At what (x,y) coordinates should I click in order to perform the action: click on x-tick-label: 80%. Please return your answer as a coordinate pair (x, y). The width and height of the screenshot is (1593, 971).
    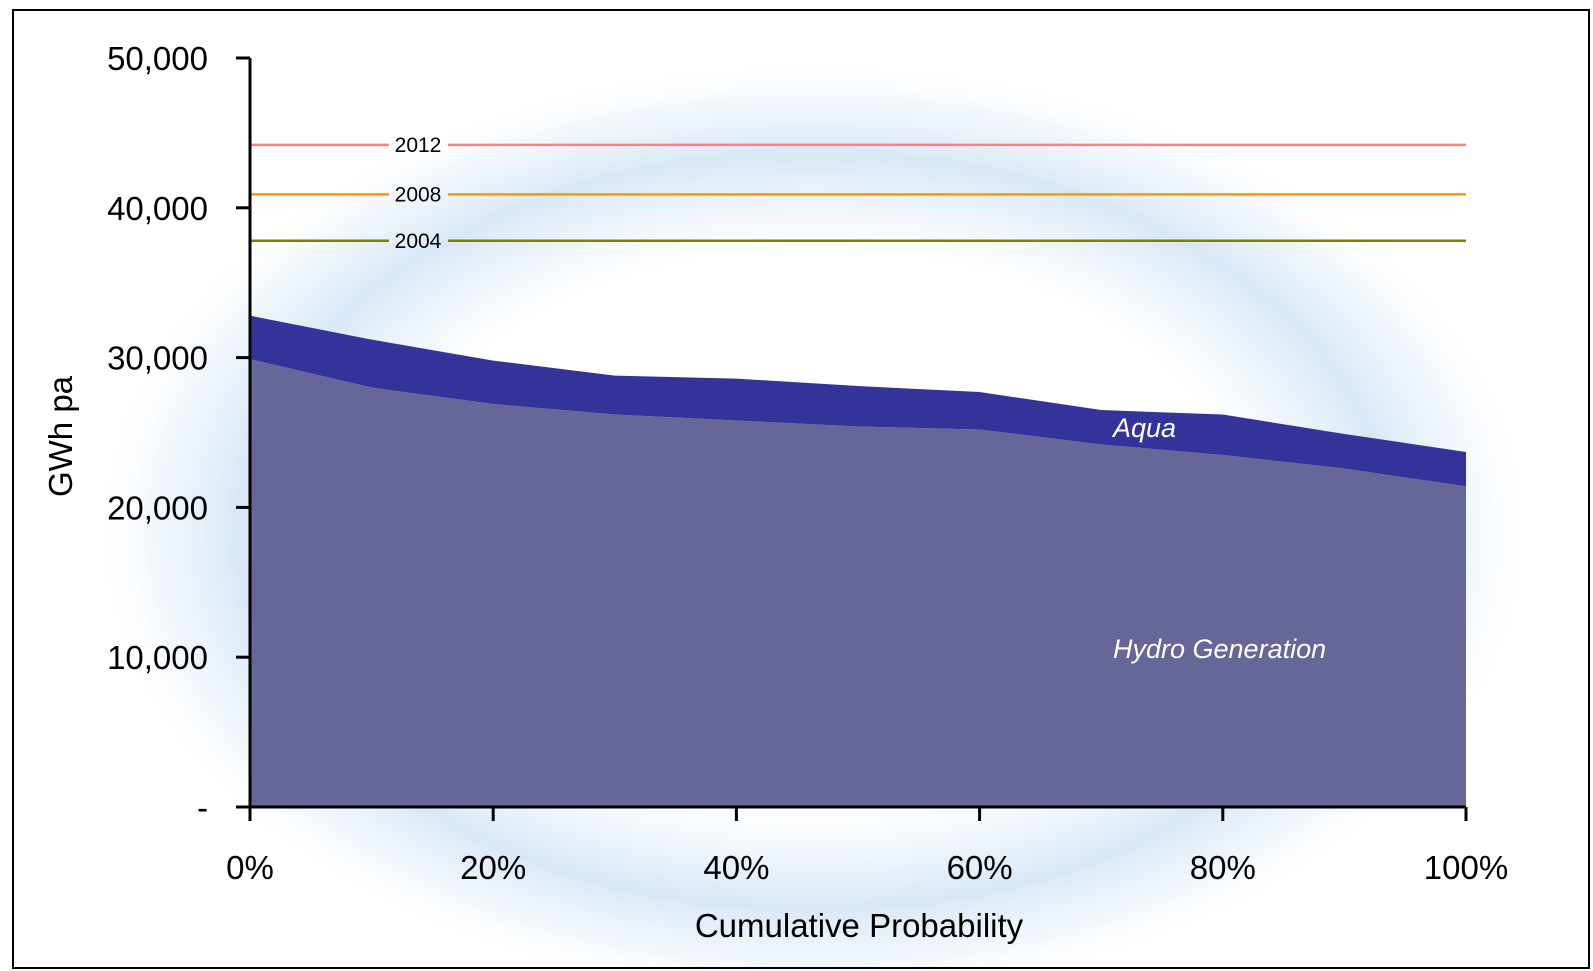
    Looking at the image, I should click on (1223, 867).